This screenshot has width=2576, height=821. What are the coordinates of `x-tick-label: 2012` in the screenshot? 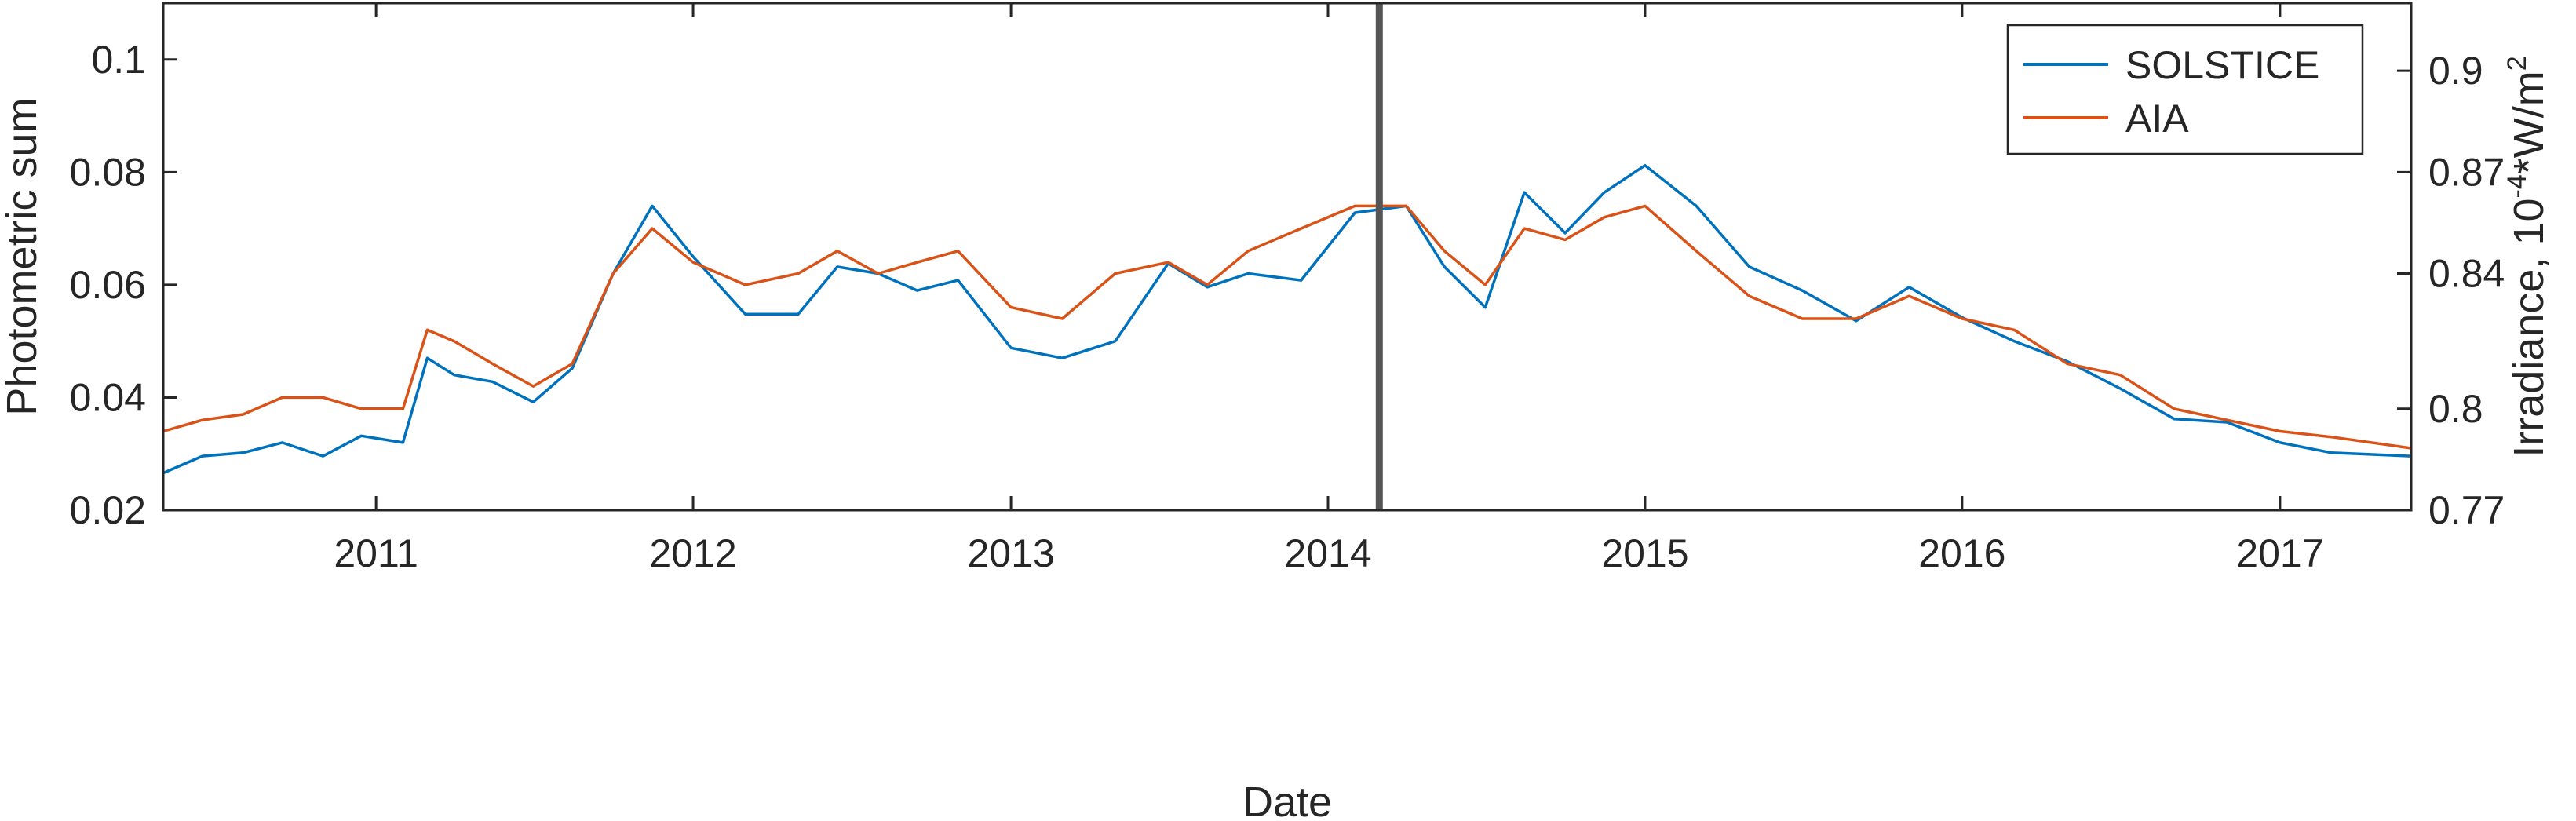 It's located at (692, 553).